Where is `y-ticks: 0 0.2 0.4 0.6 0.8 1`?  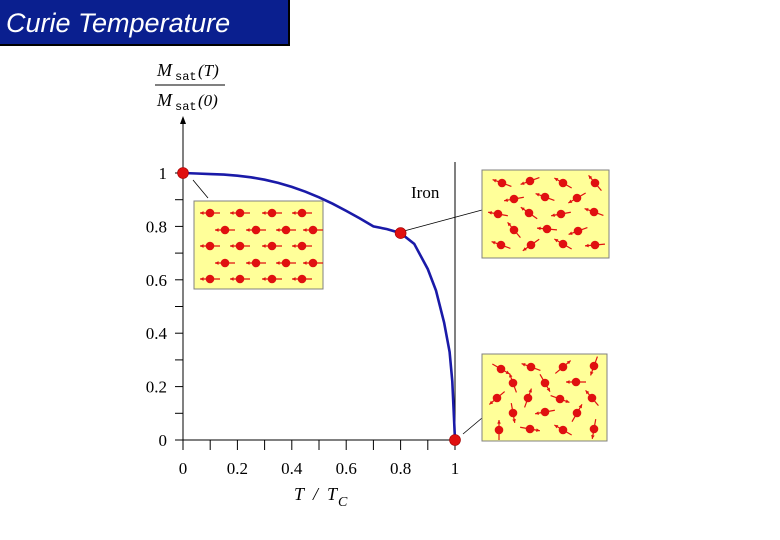
y-ticks: 0 0.2 0.4 0.6 0.8 1 is located at coordinates (164, 307).